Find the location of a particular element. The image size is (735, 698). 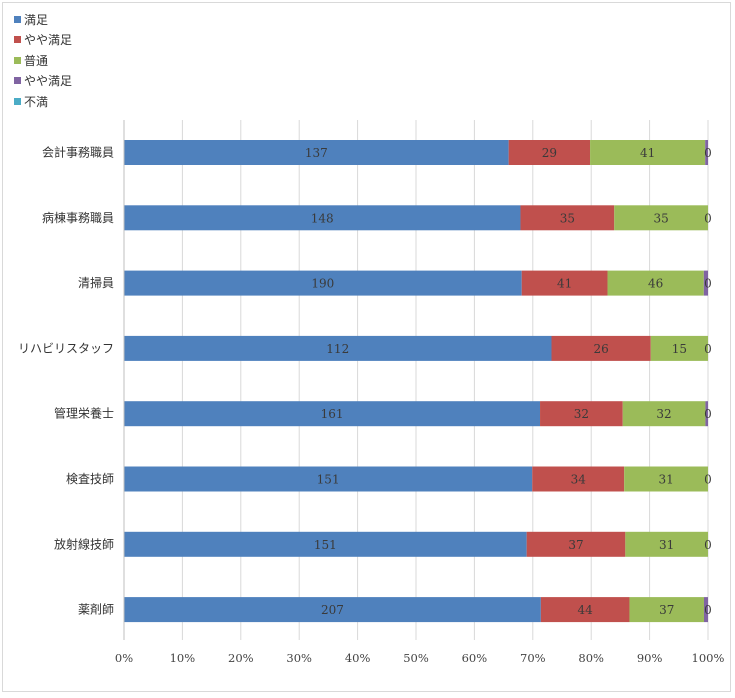

data-label-s2: 41 is located at coordinates (647, 153).